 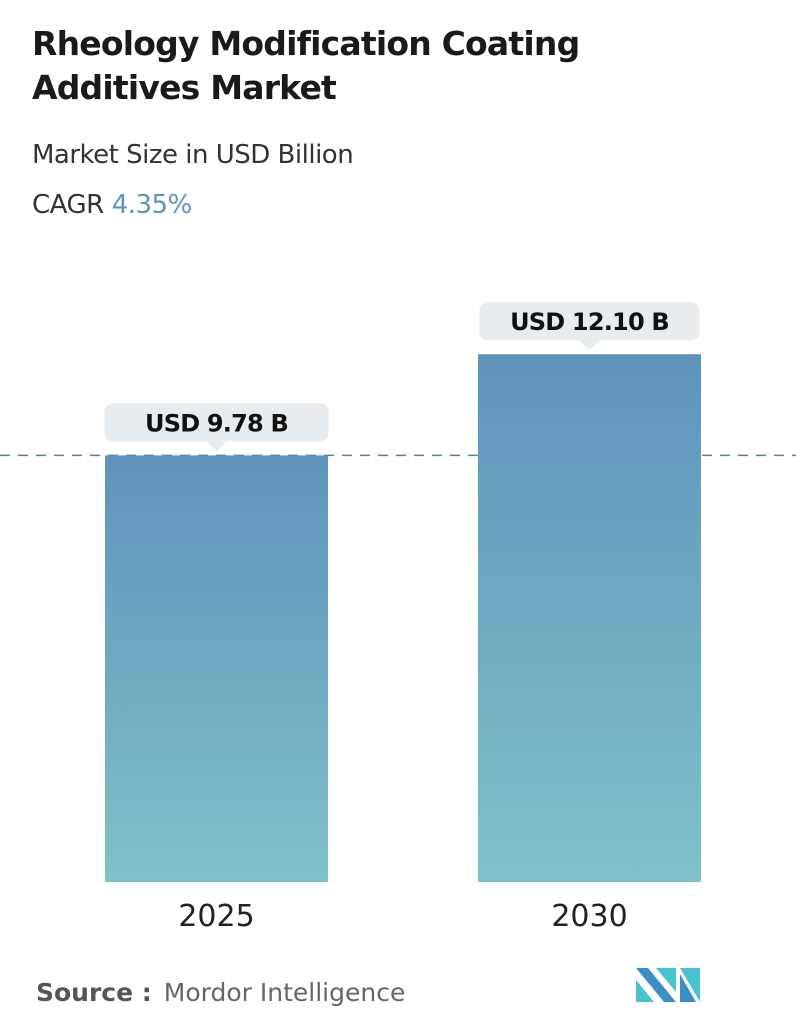 What do you see at coordinates (68, 205) in the screenshot?
I see `cagr-label: CAGR` at bounding box center [68, 205].